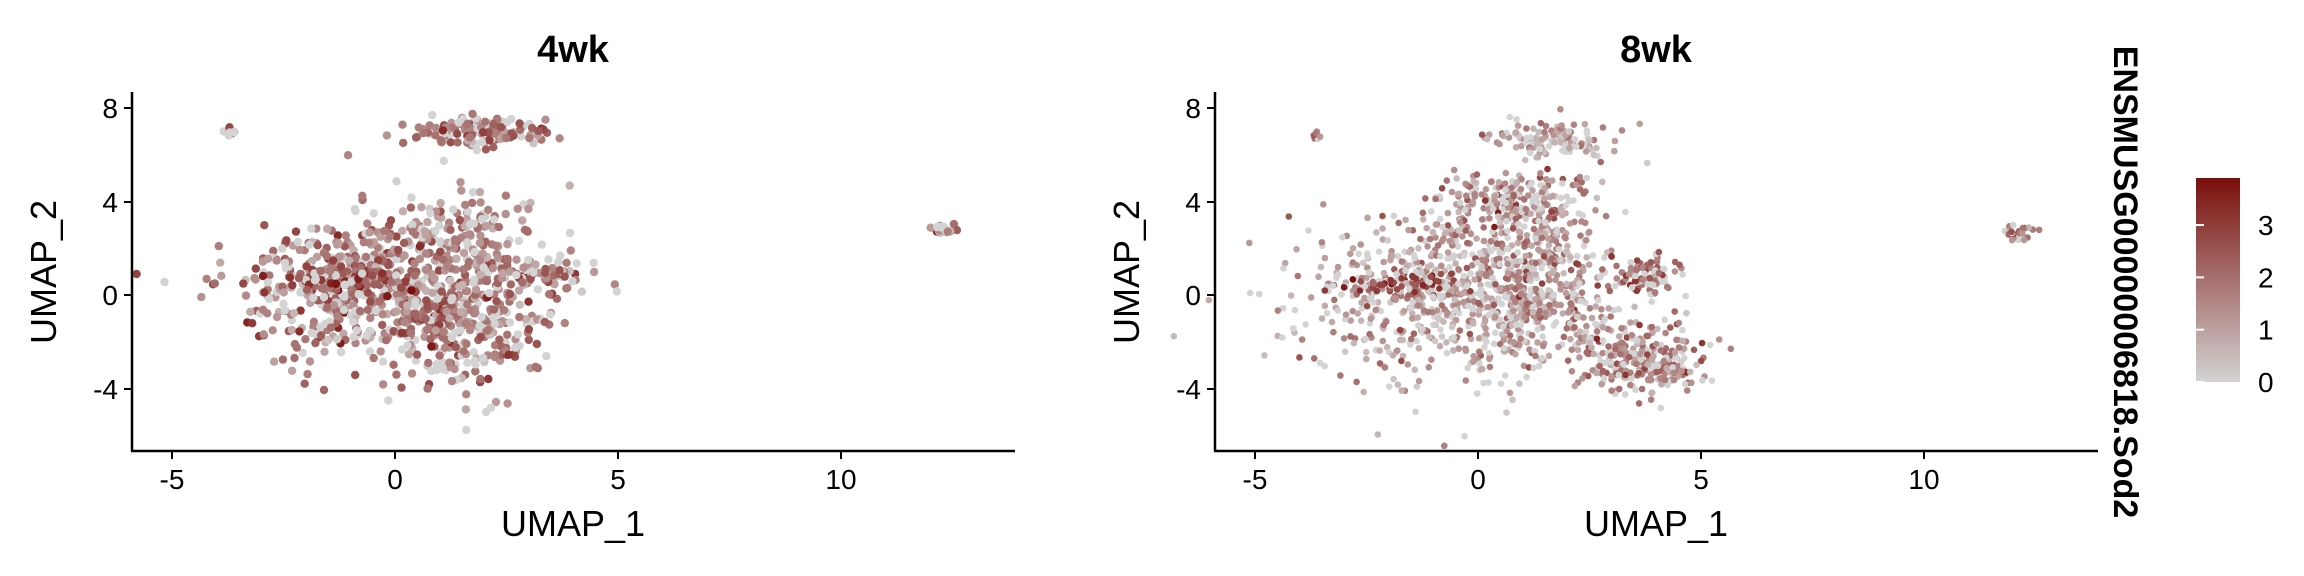 This screenshot has width=2304, height=576. What do you see at coordinates (1255, 479) in the screenshot?
I see `x-tick-label: -5` at bounding box center [1255, 479].